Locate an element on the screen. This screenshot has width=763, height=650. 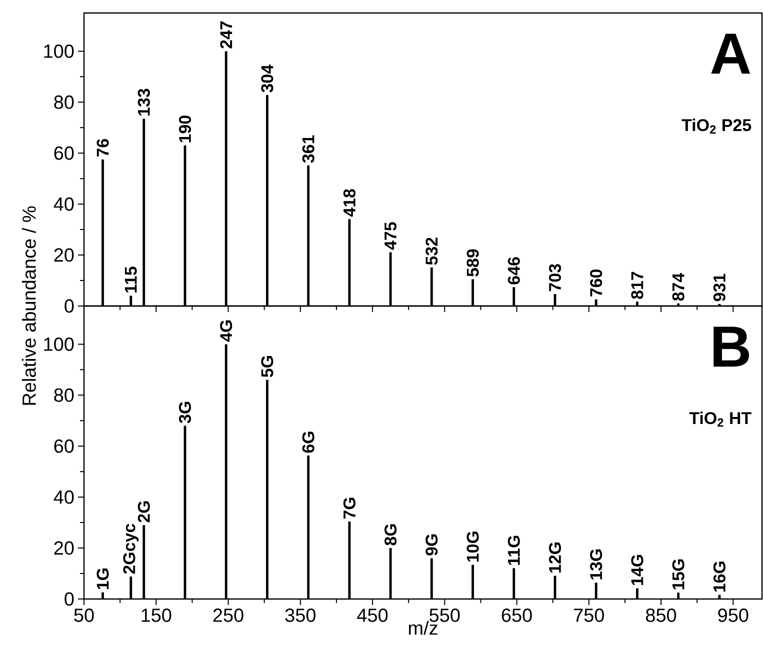
annotation: 8G is located at coordinates (390, 535).